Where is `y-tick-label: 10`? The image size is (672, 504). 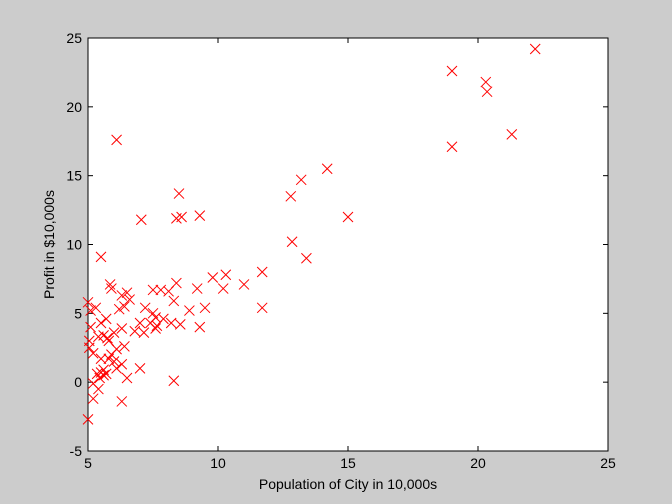
y-tick-label: 10 is located at coordinates (74, 245).